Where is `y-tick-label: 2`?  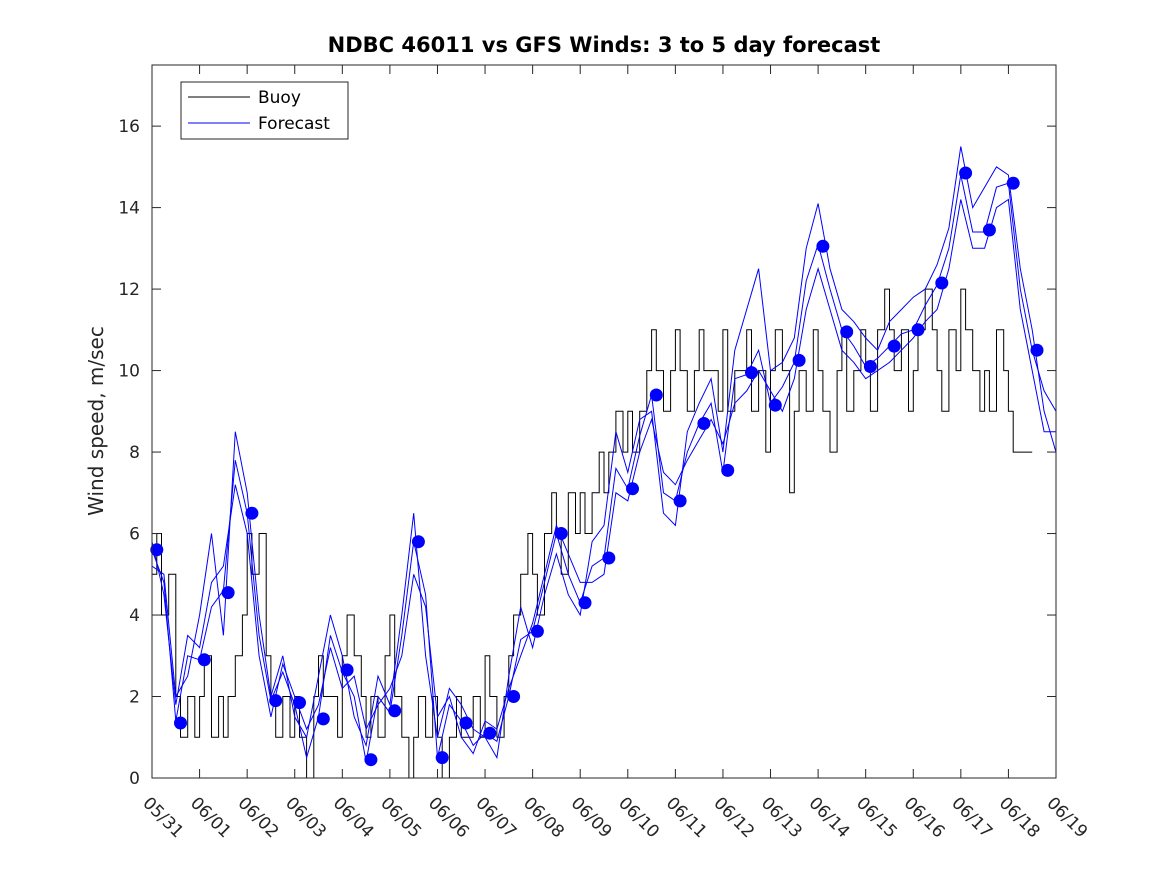
y-tick-label: 2 is located at coordinates (134, 698).